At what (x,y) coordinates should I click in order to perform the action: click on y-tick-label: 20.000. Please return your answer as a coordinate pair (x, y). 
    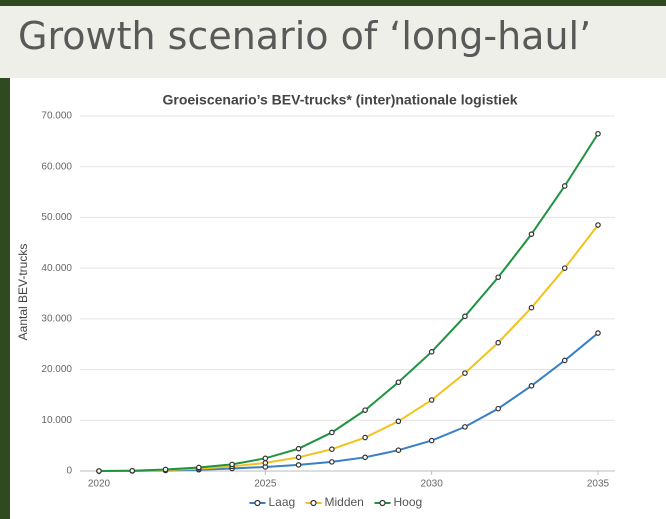
    Looking at the image, I should click on (56, 369).